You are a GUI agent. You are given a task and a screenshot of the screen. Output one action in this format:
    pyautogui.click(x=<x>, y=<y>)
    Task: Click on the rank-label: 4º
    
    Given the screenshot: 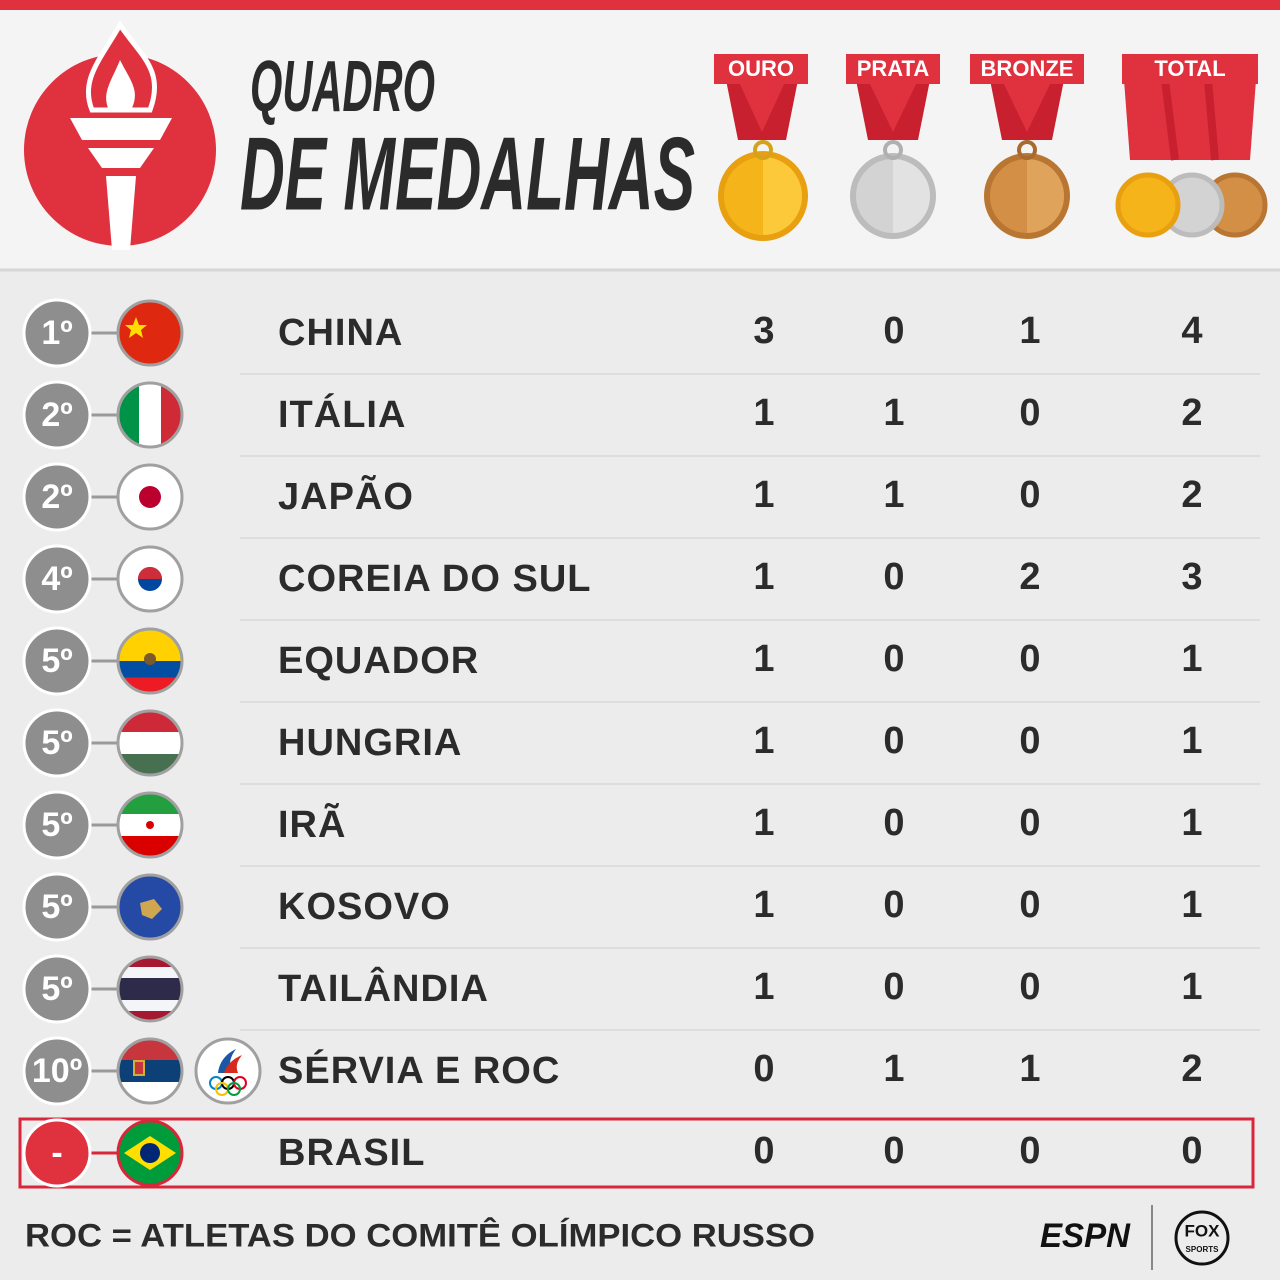 What is the action you would take?
    pyautogui.click(x=56, y=579)
    